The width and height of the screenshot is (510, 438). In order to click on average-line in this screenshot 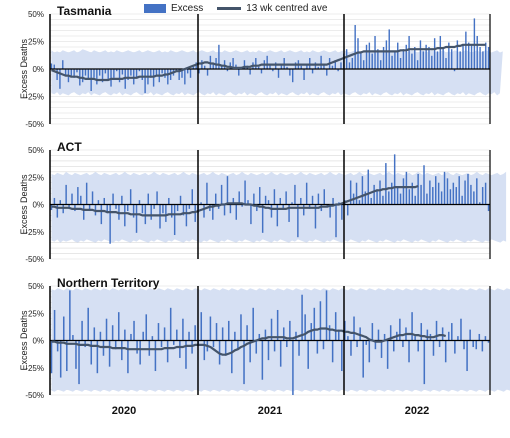, I will do `click(268, 62)`.